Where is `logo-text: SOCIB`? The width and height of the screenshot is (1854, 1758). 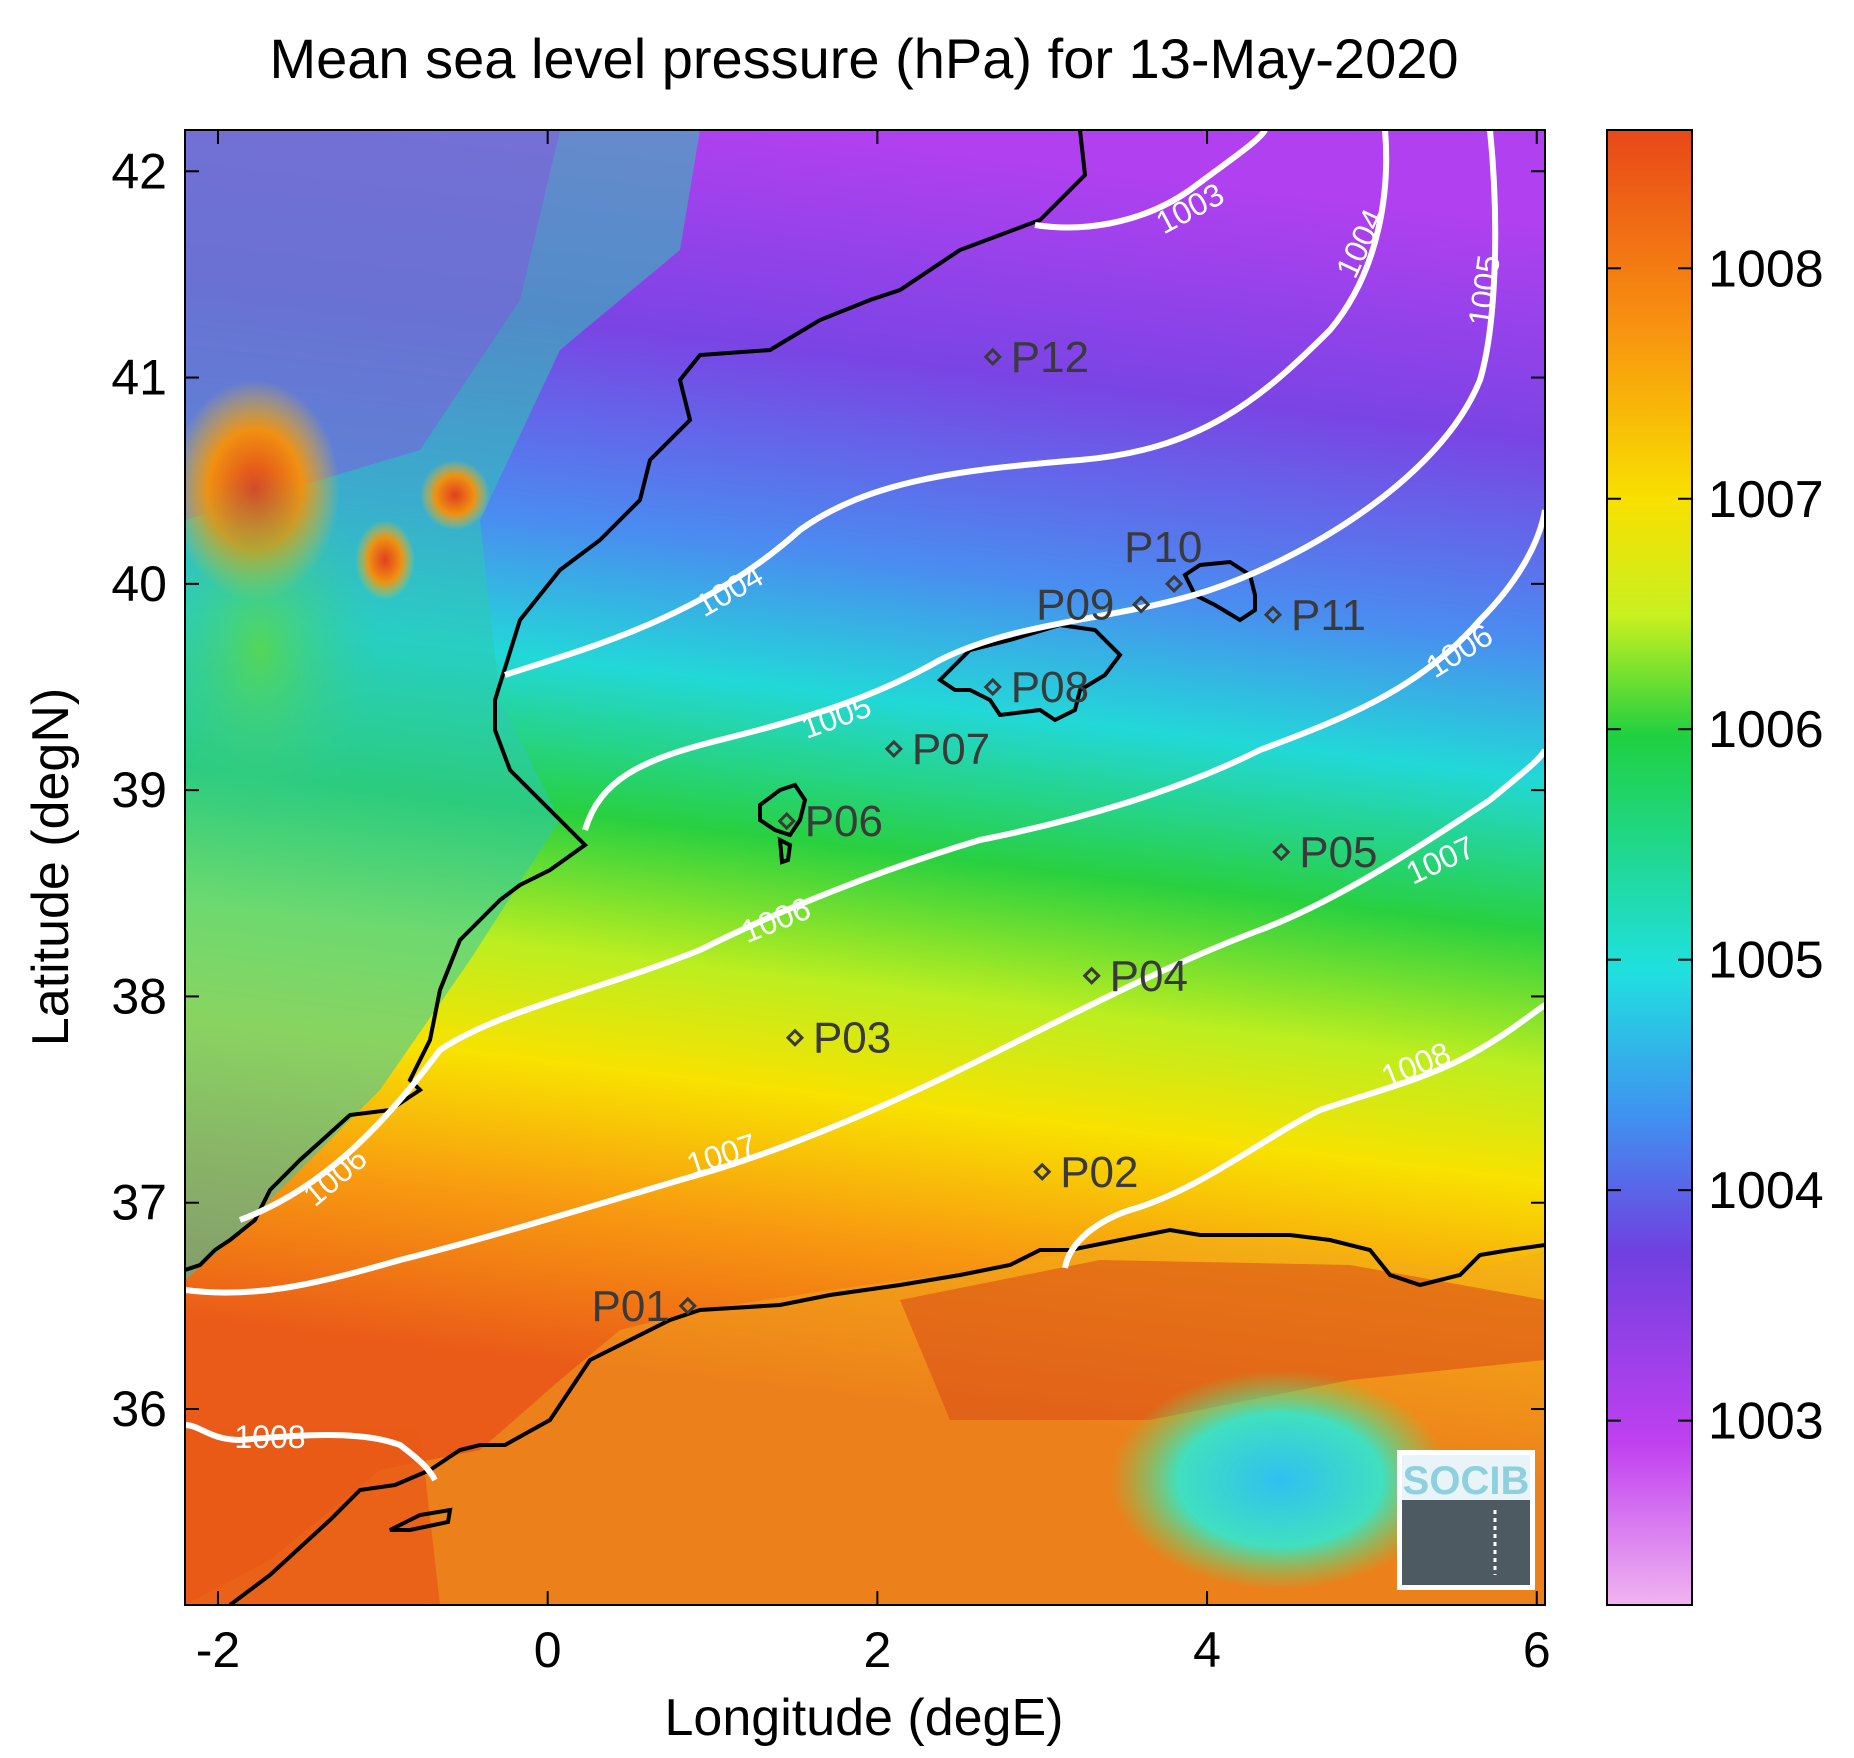 logo-text: SOCIB is located at coordinates (1466, 1481).